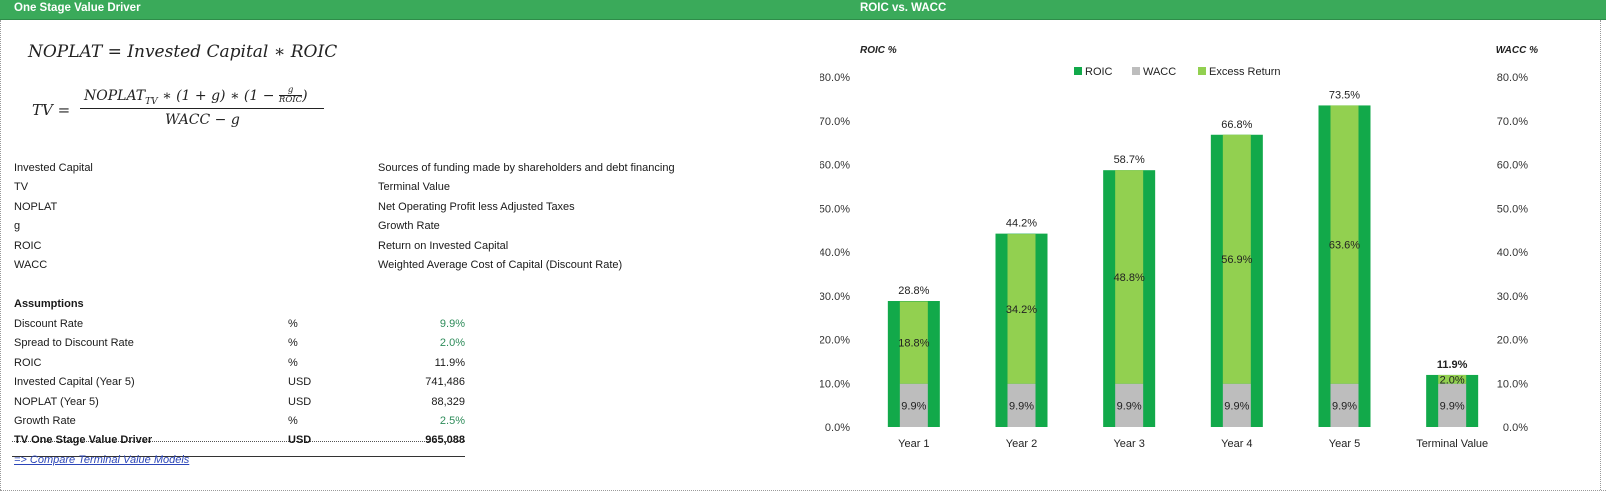 The width and height of the screenshot is (1606, 502). Describe the element at coordinates (74, 343) in the screenshot. I see `assumption-label: Spread to Discount Rate` at that location.